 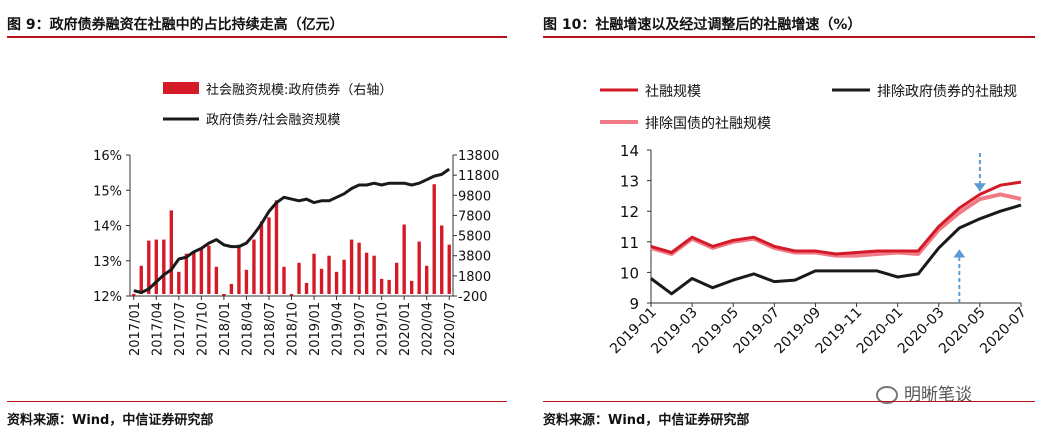 I want to click on legend-bar-swatch, so click(x=181, y=88).